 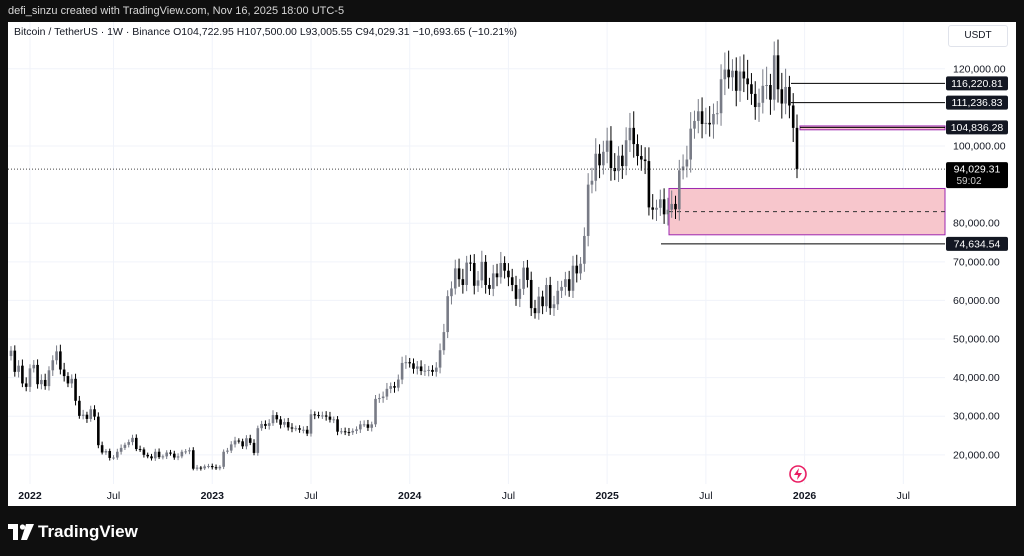 What do you see at coordinates (465, 32) in the screenshot?
I see `ohlc-change: −10,693.65 (−10.21%)` at bounding box center [465, 32].